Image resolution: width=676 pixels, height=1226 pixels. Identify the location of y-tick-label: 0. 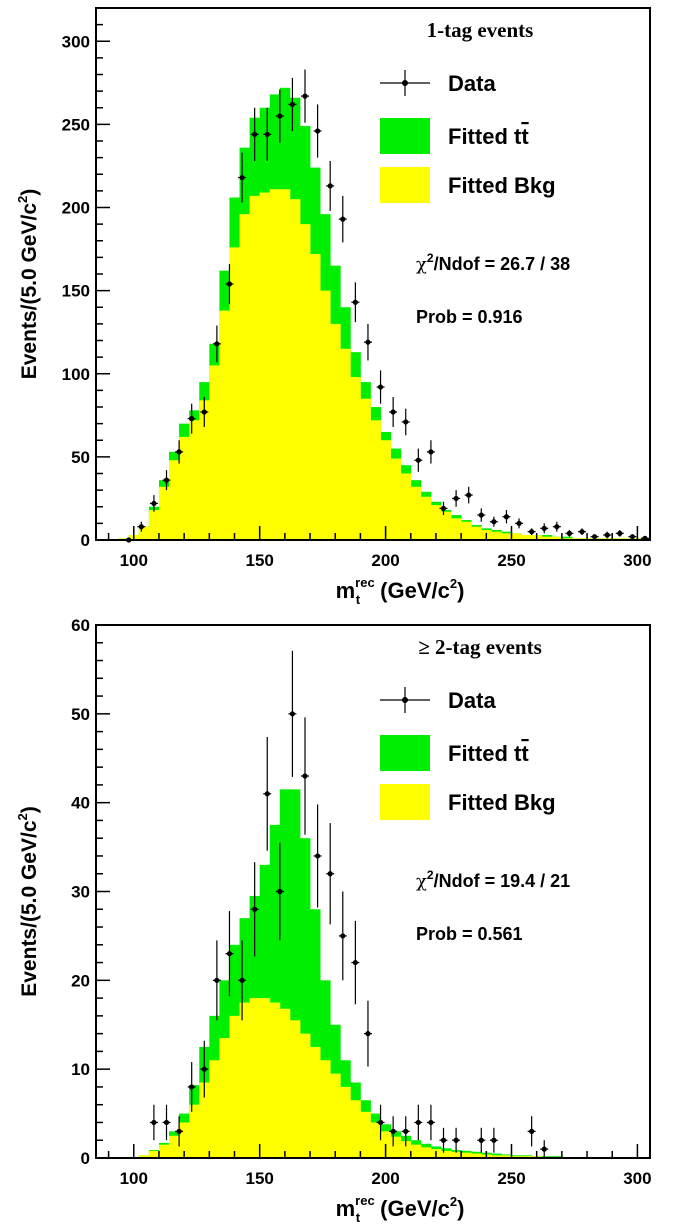
(85, 1158).